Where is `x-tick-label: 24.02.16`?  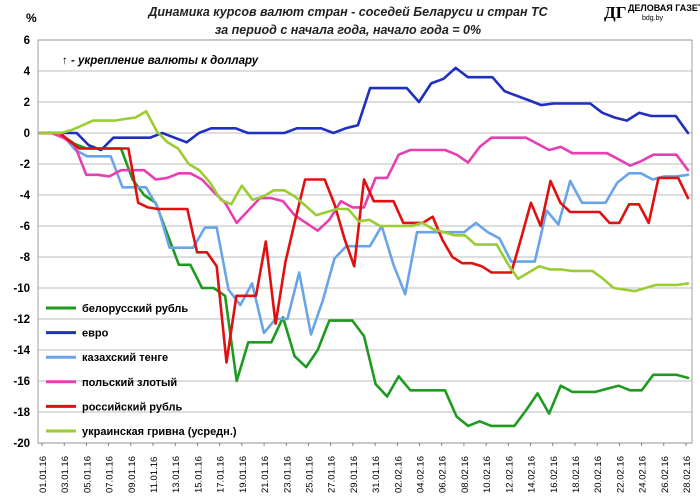
x-tick-label: 24.02.16 is located at coordinates (643, 474).